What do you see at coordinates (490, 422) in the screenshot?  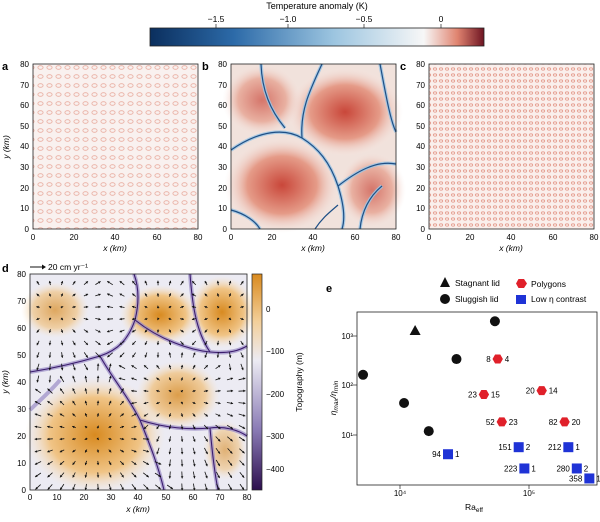 I see `point-label-left: 52` at bounding box center [490, 422].